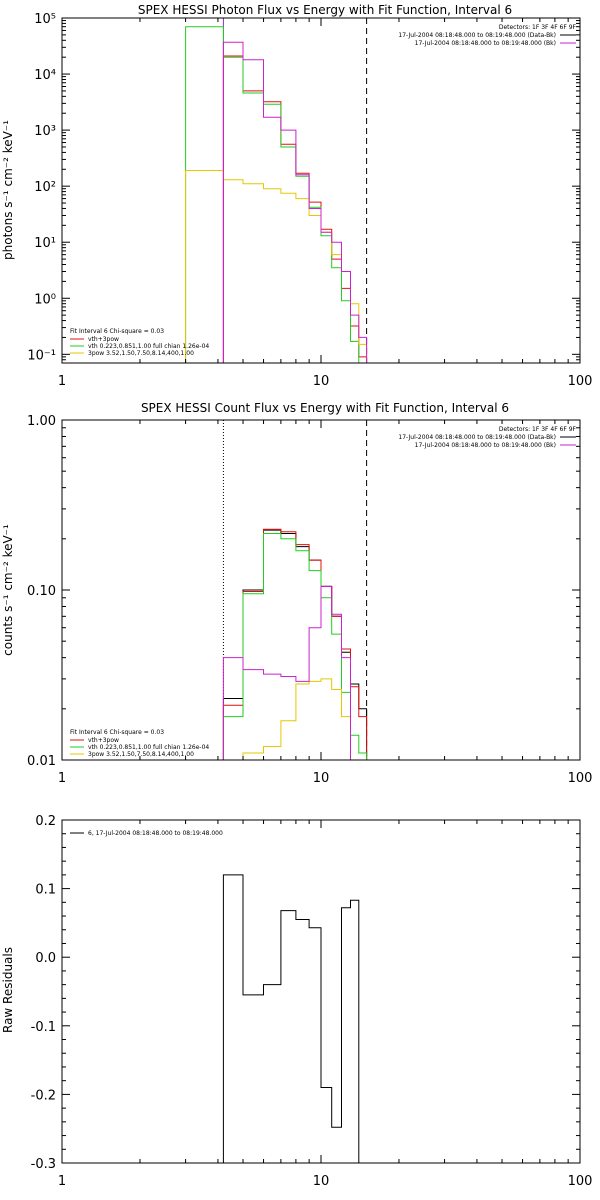 This screenshot has height=1200, width=600. I want to click on y-tick-label: 0.1, so click(45, 890).